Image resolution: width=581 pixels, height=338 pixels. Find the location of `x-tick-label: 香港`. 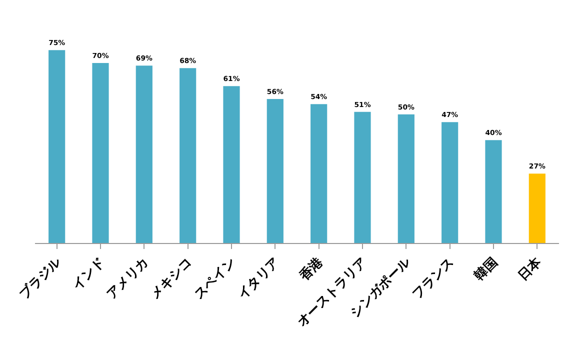

x-tick-label: 香港 is located at coordinates (311, 269).